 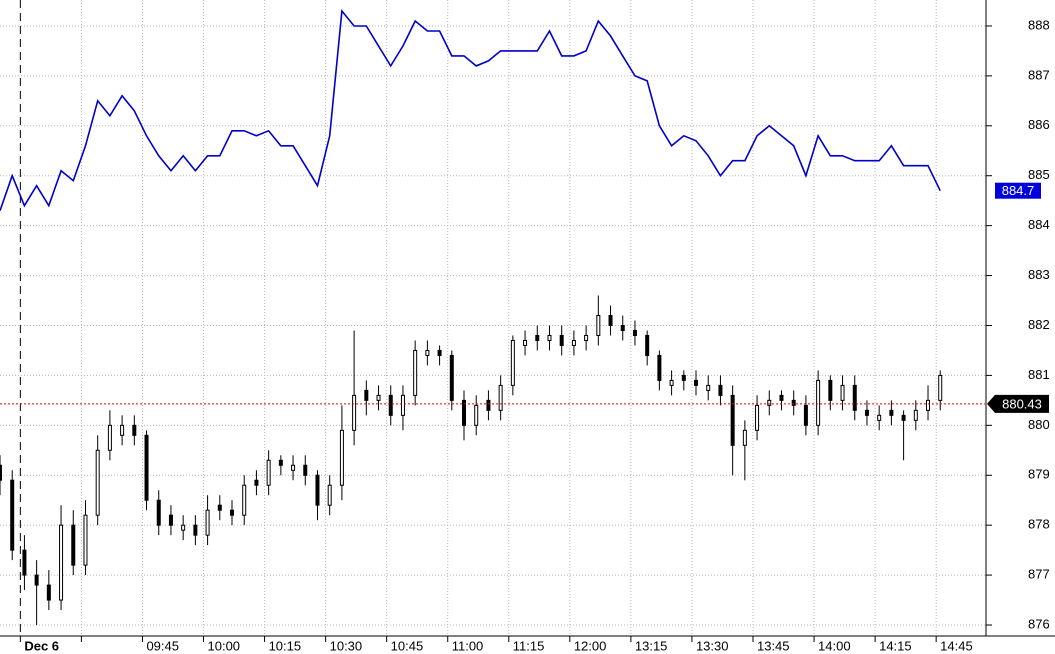 What do you see at coordinates (468, 645) in the screenshot?
I see `x-tick-label: 11:00` at bounding box center [468, 645].